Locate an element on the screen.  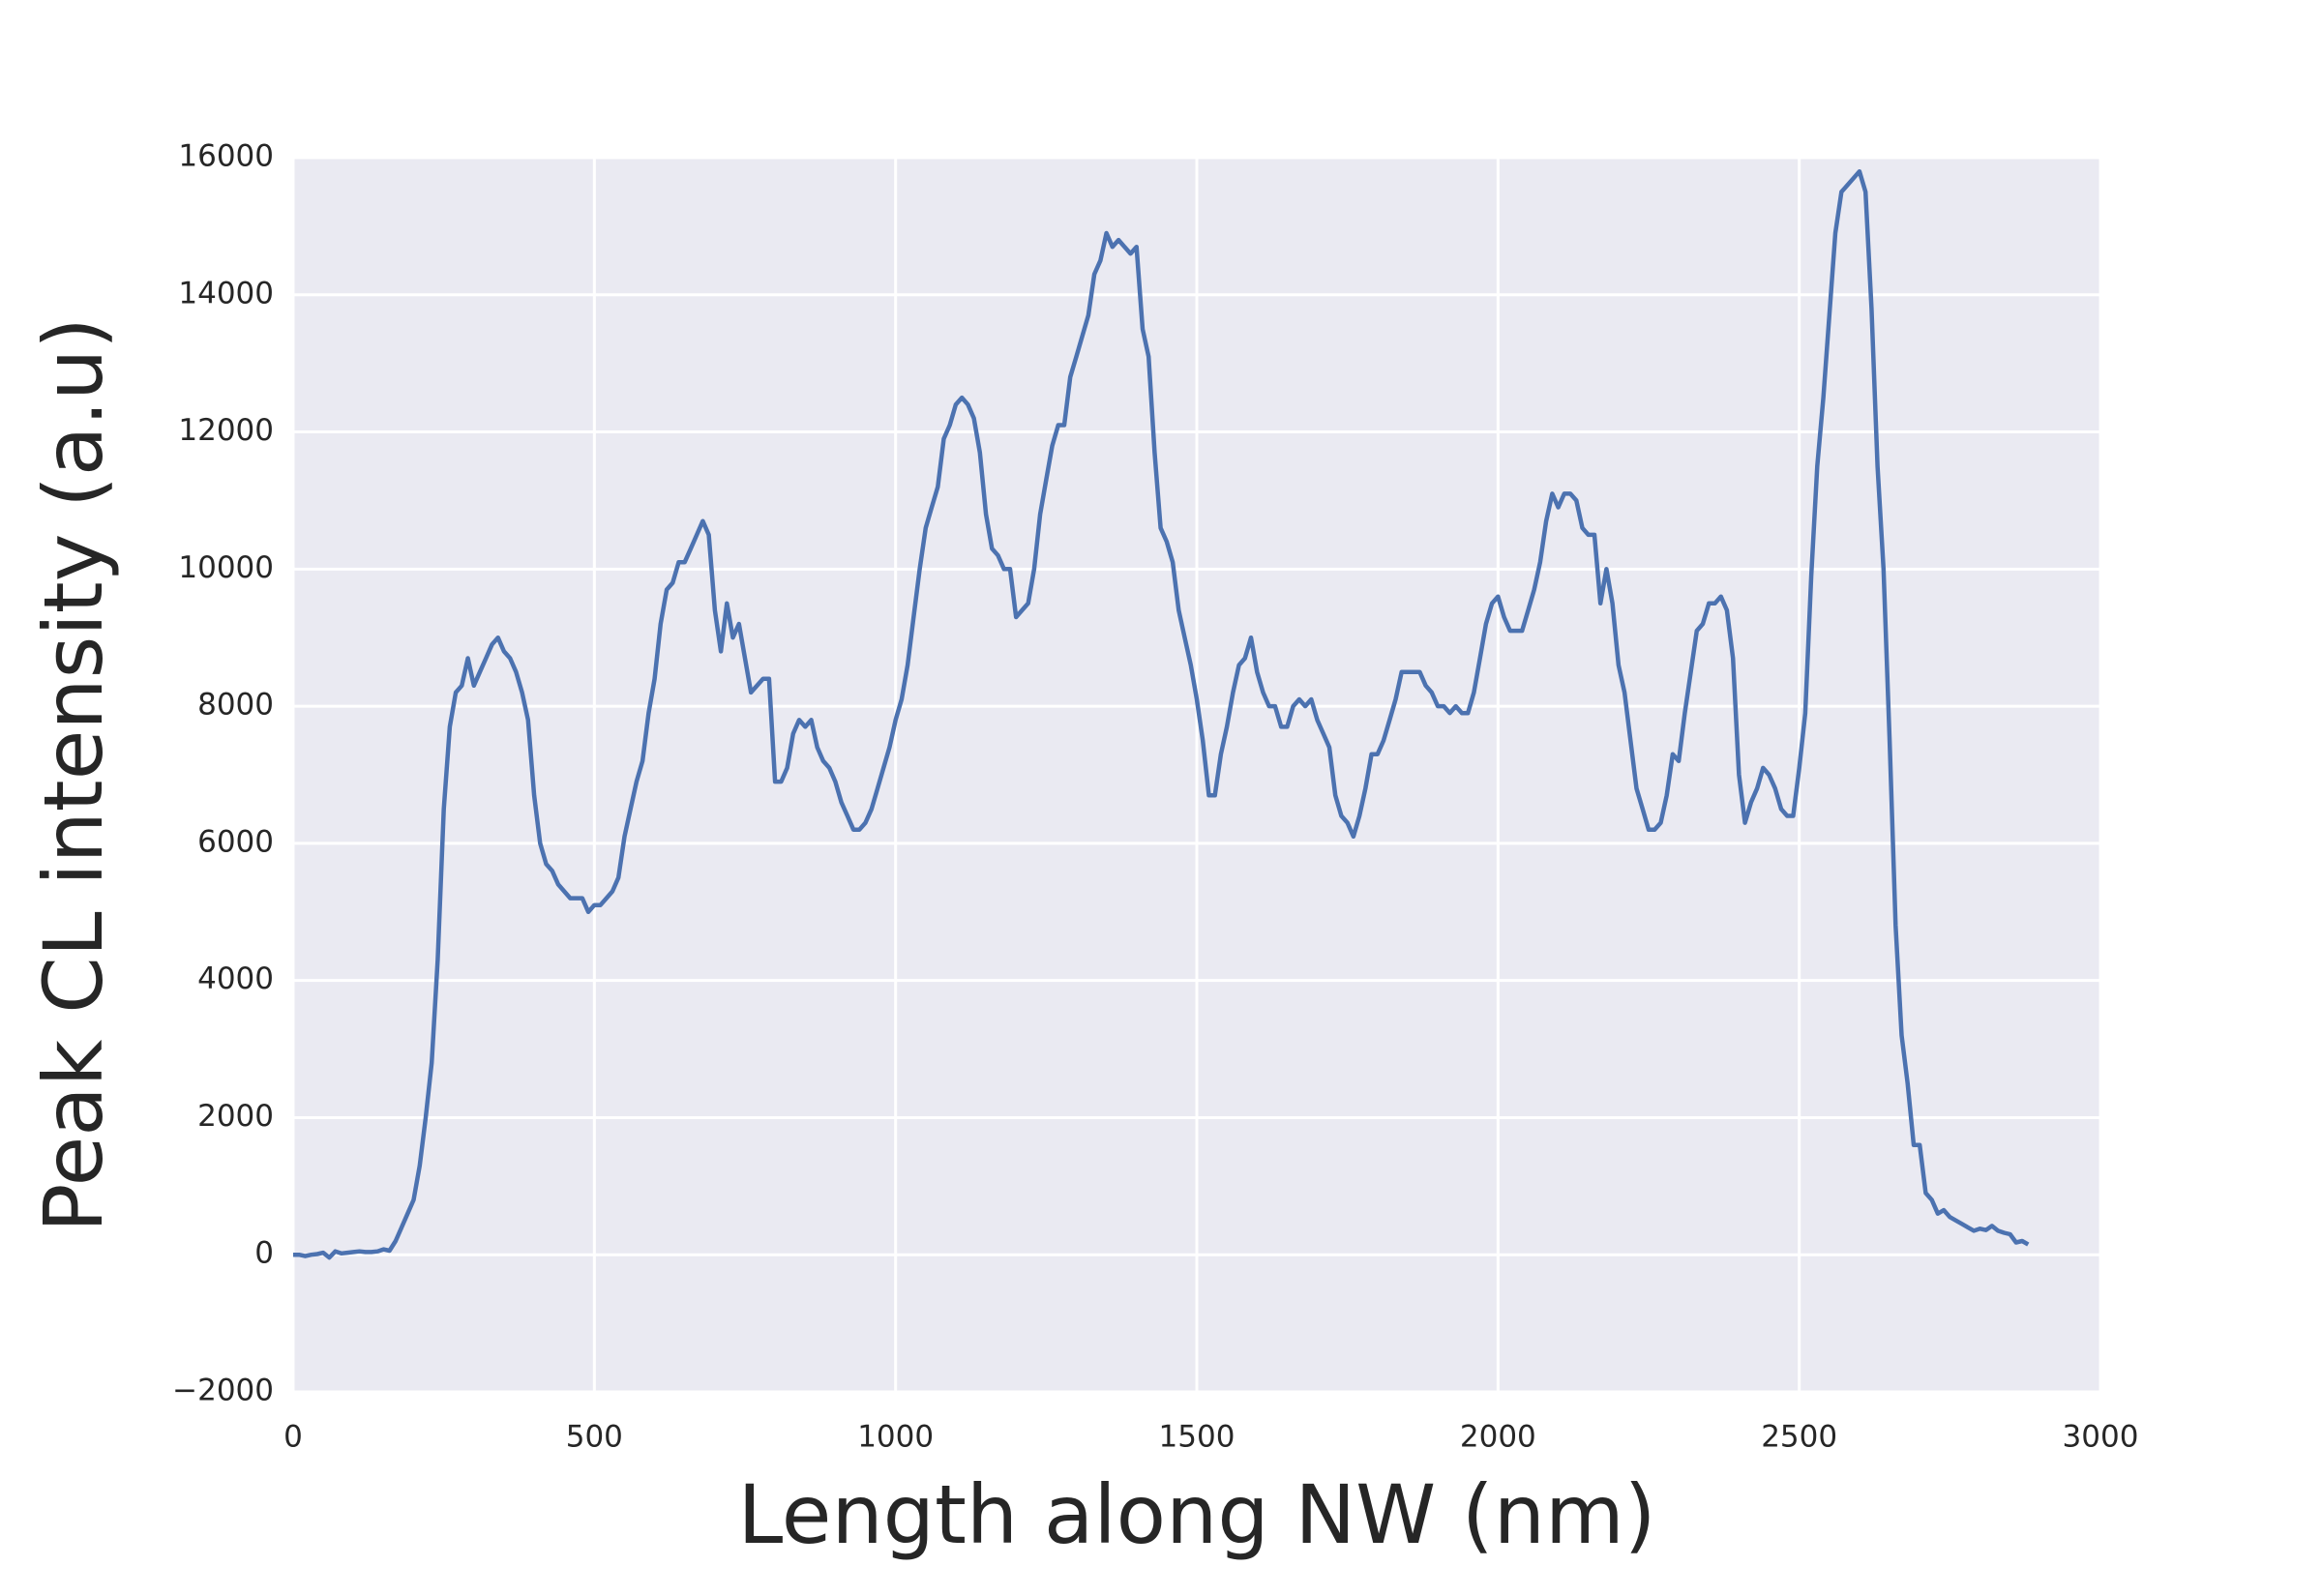
x-tick-label: 2500 is located at coordinates (1799, 1437).